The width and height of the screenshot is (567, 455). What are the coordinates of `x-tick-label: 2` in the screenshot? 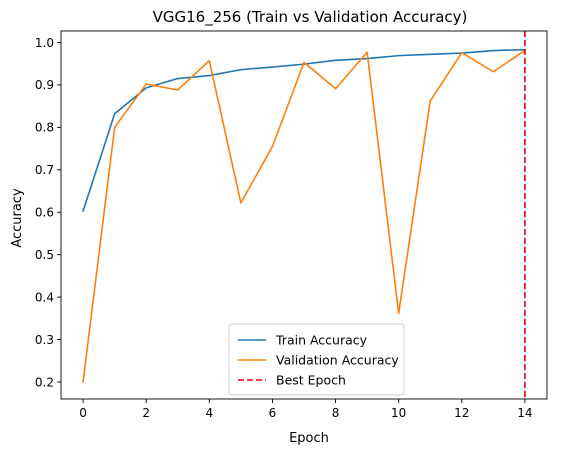 It's located at (146, 413).